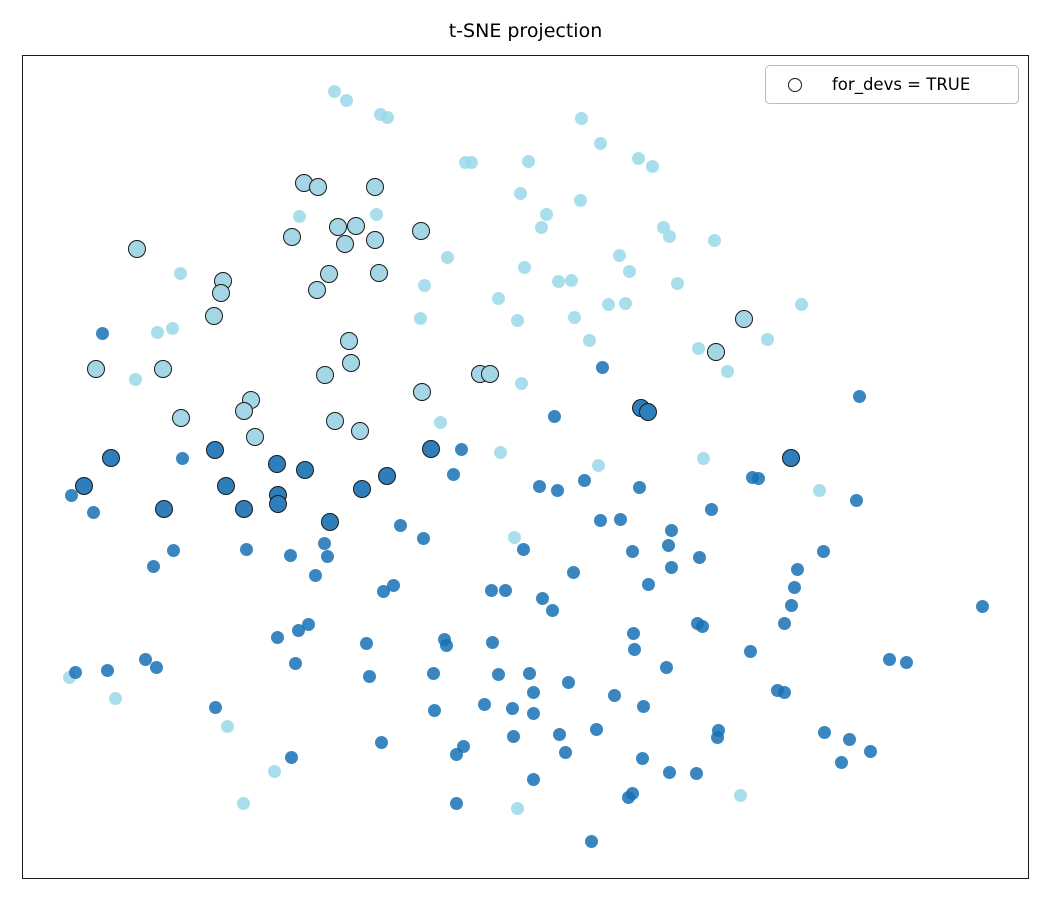 The width and height of the screenshot is (1050, 900). Describe the element at coordinates (795, 84) in the screenshot. I see `legend-open-circle-icon` at that location.